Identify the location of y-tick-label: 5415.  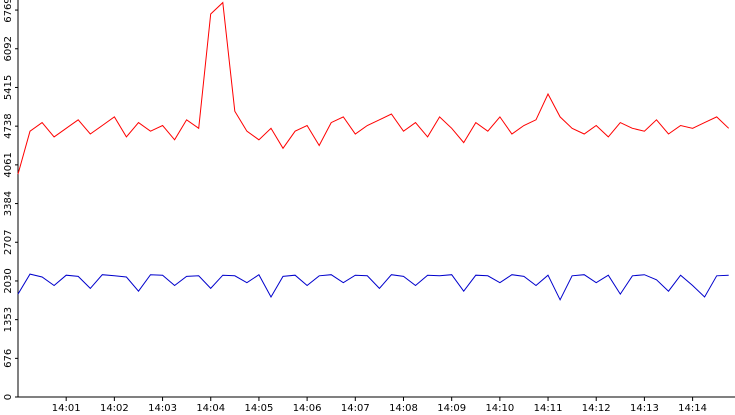
(8, 87).